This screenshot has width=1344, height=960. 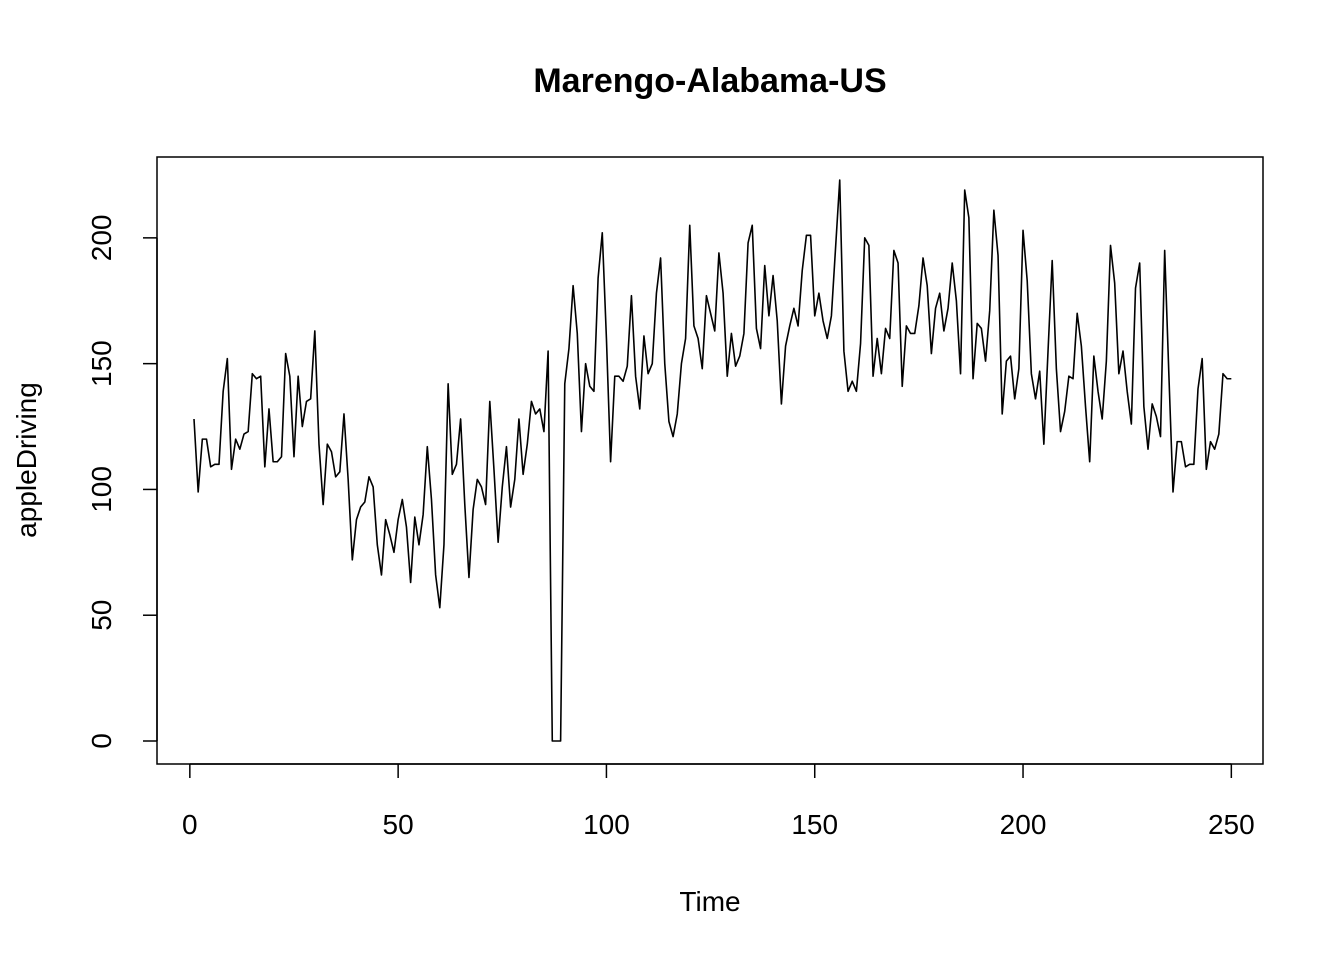 What do you see at coordinates (814, 824) in the screenshot?
I see `x-tick-label: 150` at bounding box center [814, 824].